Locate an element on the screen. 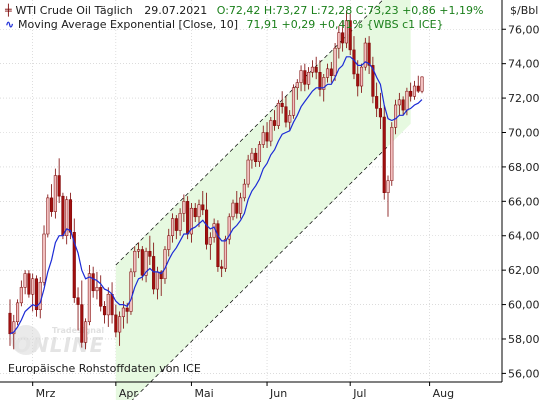  indicator-values: 71,91 +0,29 +0,41% {WBS c1 ICE} is located at coordinates (345, 24).